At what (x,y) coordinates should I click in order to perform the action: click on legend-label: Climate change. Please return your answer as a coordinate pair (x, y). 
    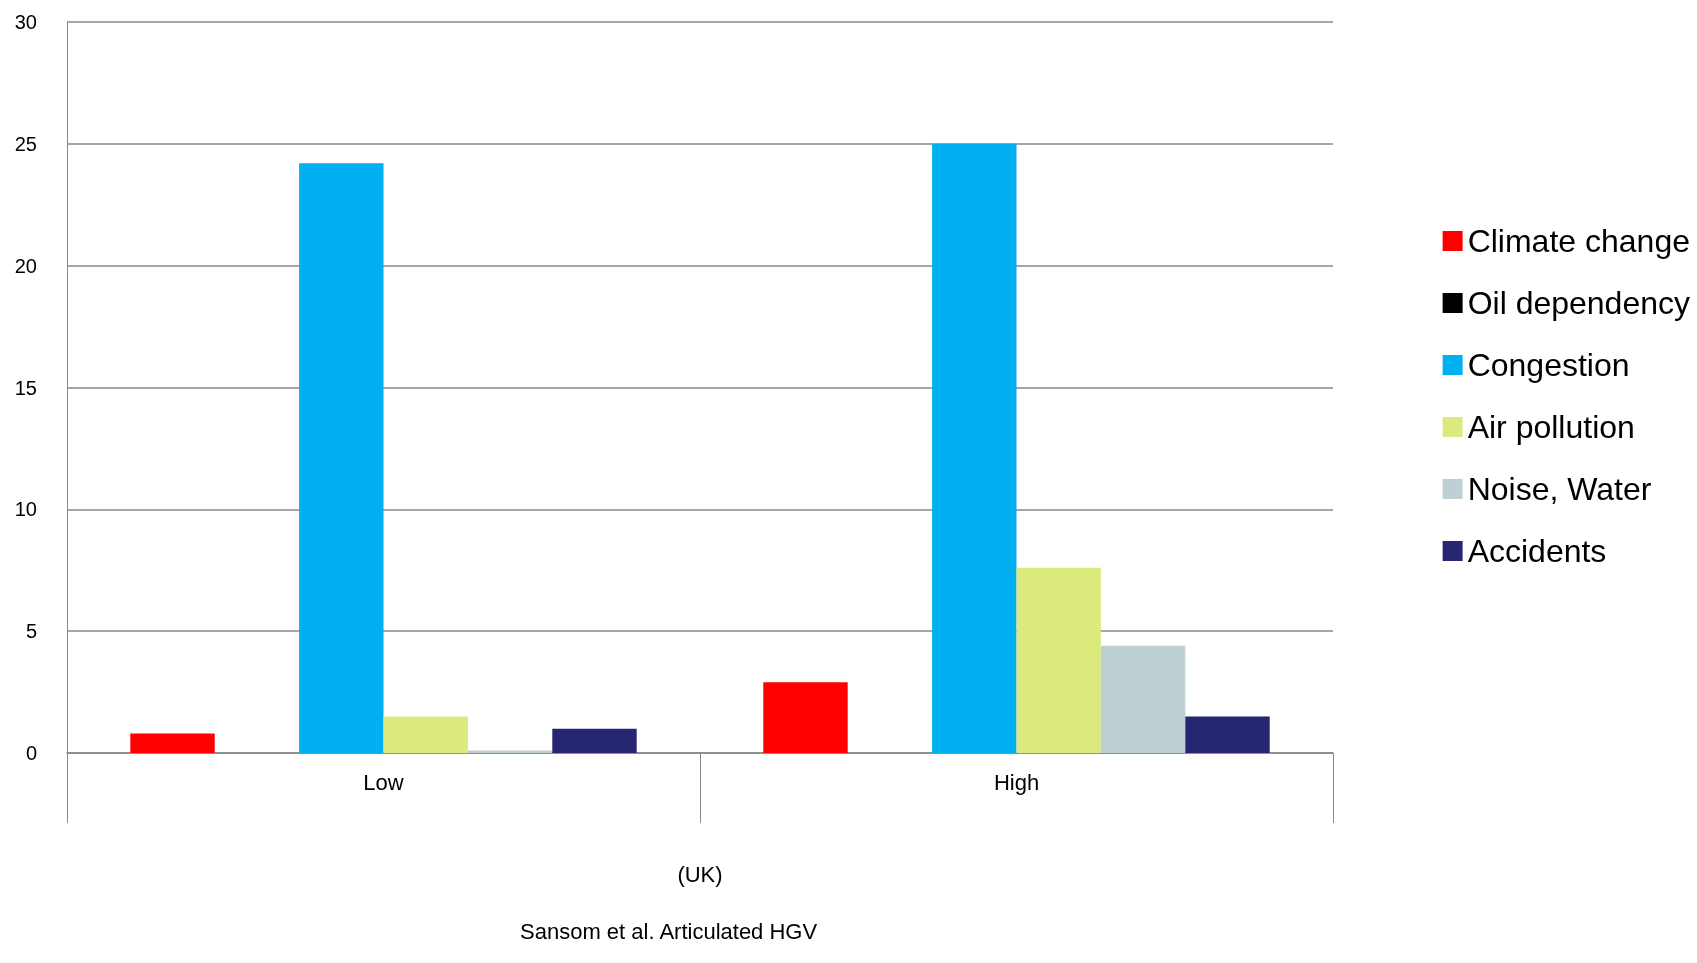
    Looking at the image, I should click on (1578, 241).